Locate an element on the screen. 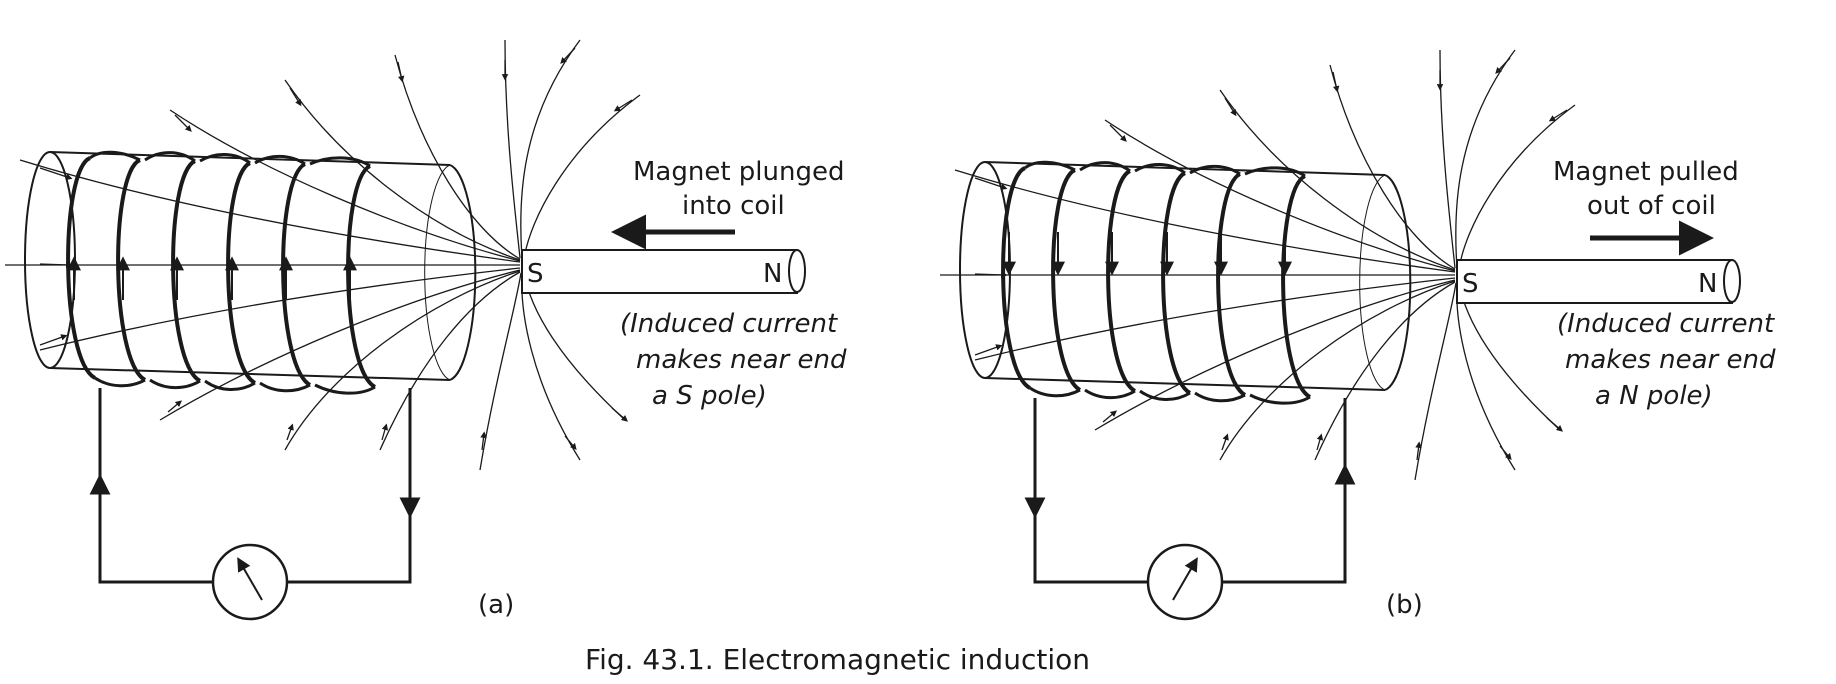 This screenshot has height=684, width=1836. panel-a-label: (a) is located at coordinates (496, 605).